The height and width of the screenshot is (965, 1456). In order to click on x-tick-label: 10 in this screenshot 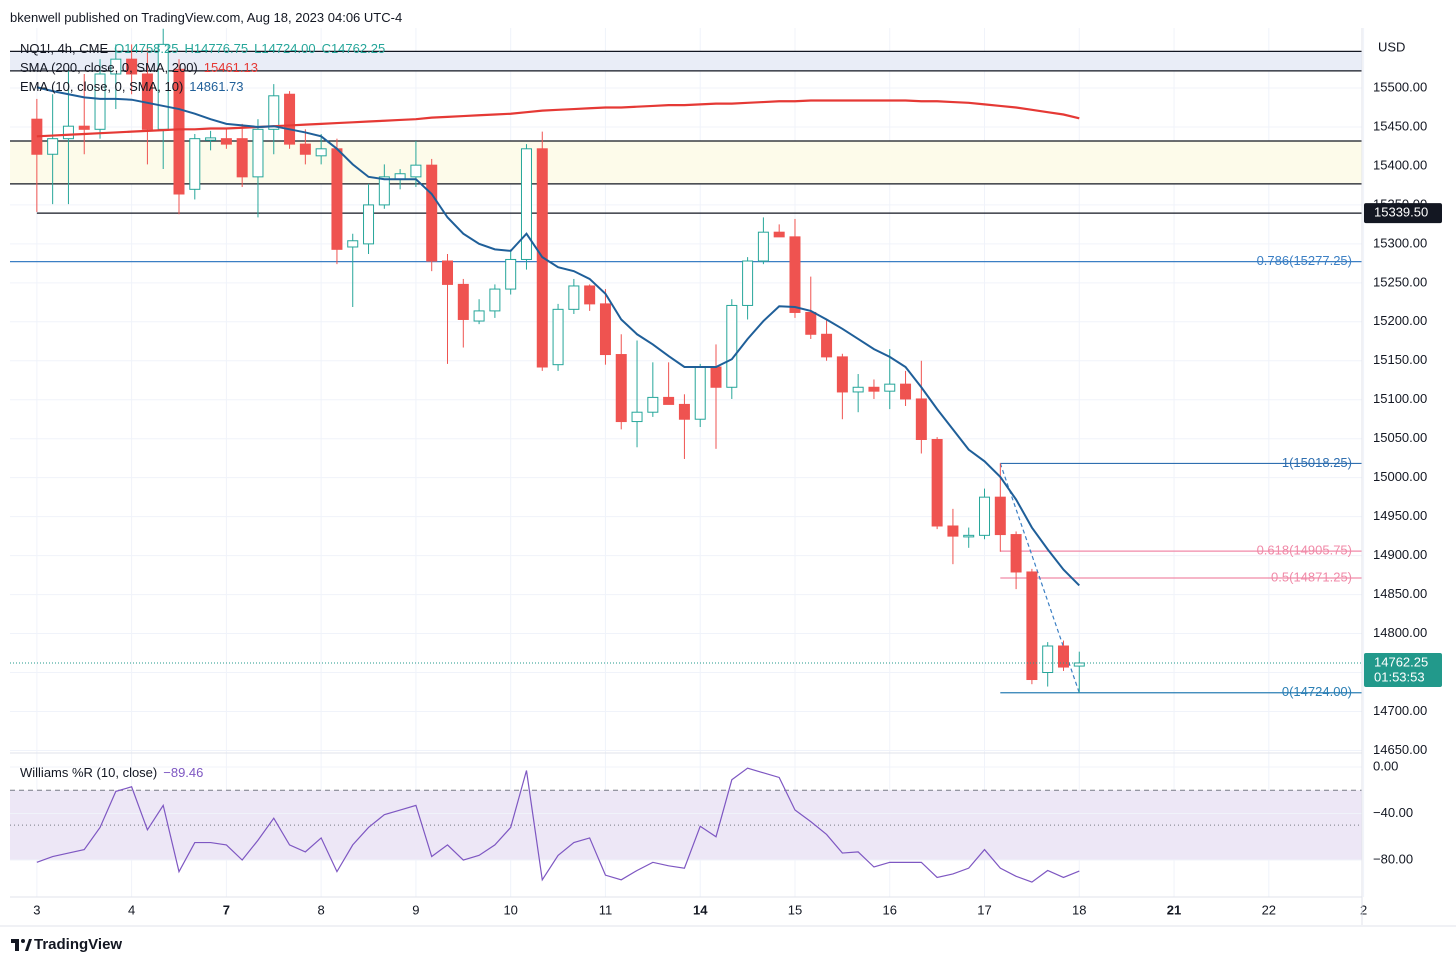, I will do `click(510, 909)`.